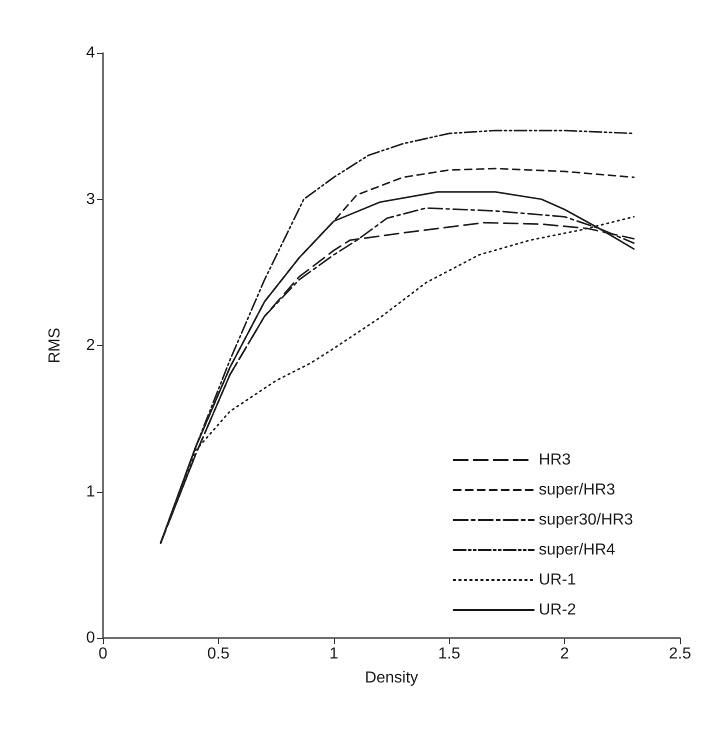 This screenshot has height=739, width=718. What do you see at coordinates (554, 460) in the screenshot?
I see `legend-label: HR3` at bounding box center [554, 460].